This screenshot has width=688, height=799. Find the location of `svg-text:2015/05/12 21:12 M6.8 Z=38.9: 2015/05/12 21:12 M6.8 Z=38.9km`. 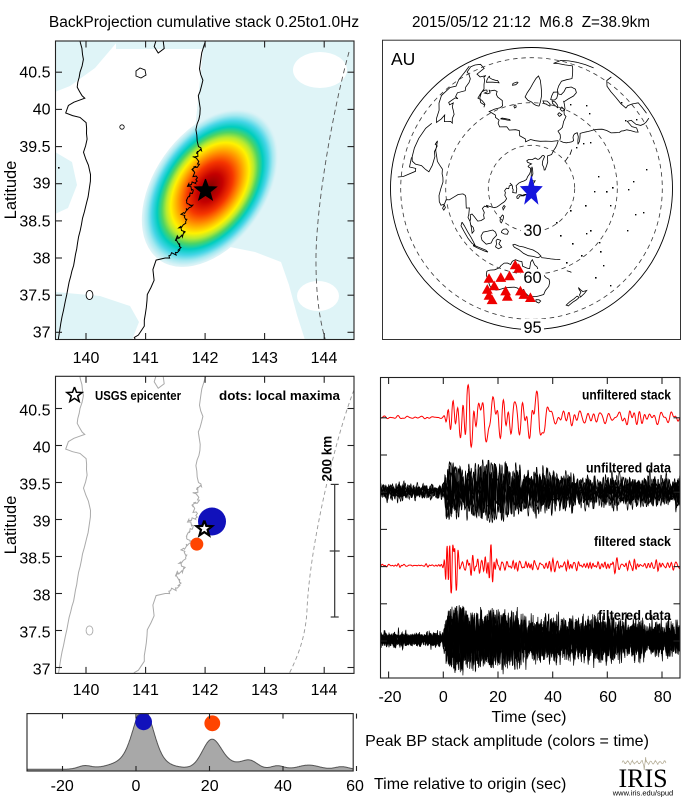

svg-text:2015/05/12 21:12 M6.8 Z=38.9: 2015/05/12 21:12 M6.8 Z=38.9km is located at coordinates (531, 22).